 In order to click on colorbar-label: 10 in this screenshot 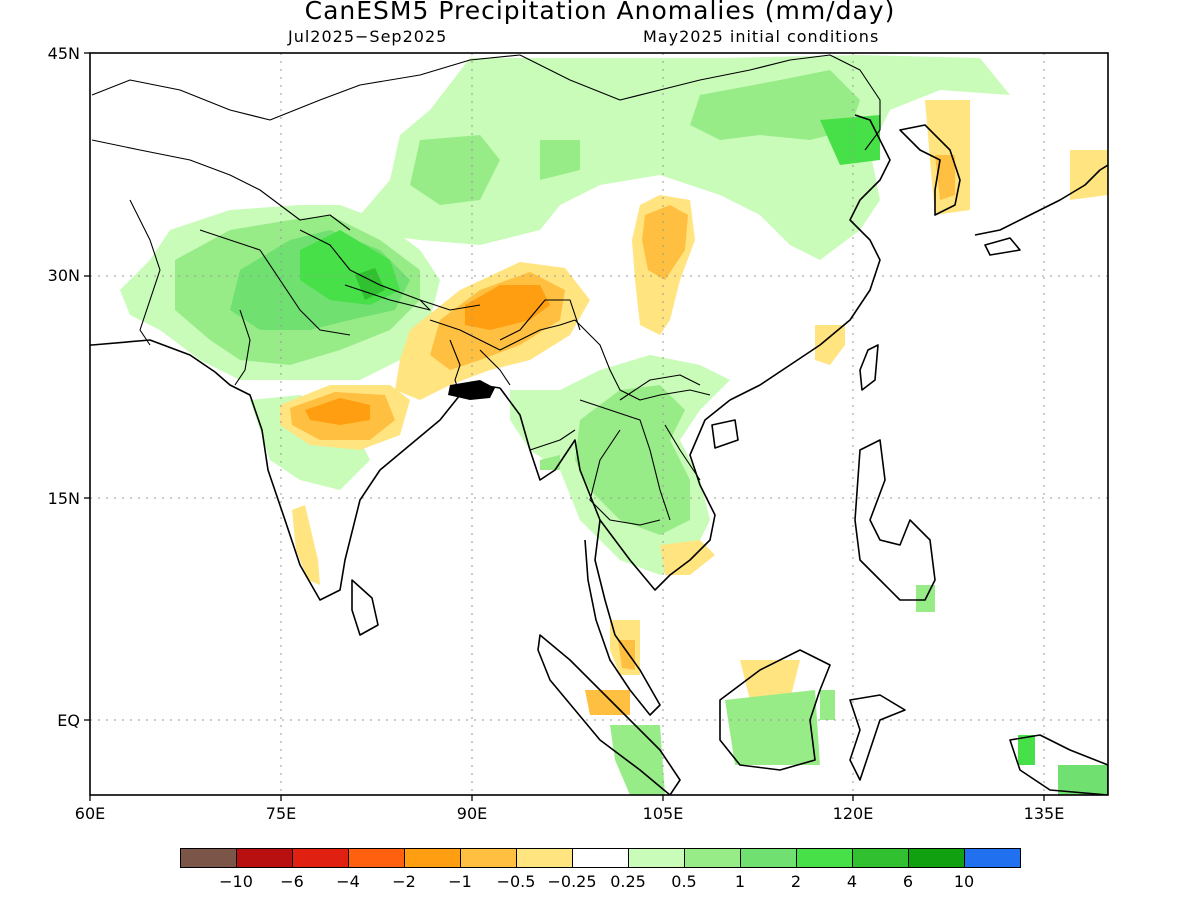, I will do `click(964, 881)`.